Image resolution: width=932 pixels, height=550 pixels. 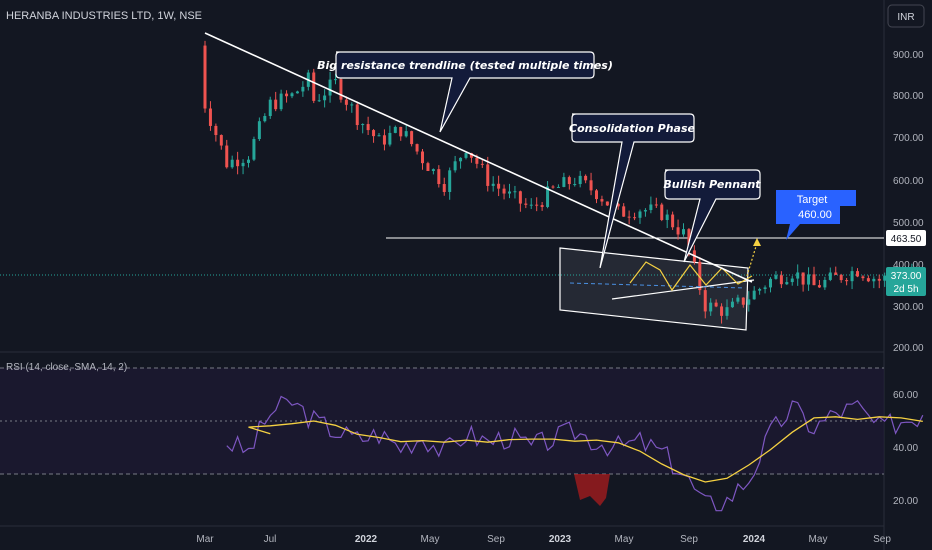 What do you see at coordinates (753, 257) in the screenshot?
I see `target-projection-arrow` at bounding box center [753, 257].